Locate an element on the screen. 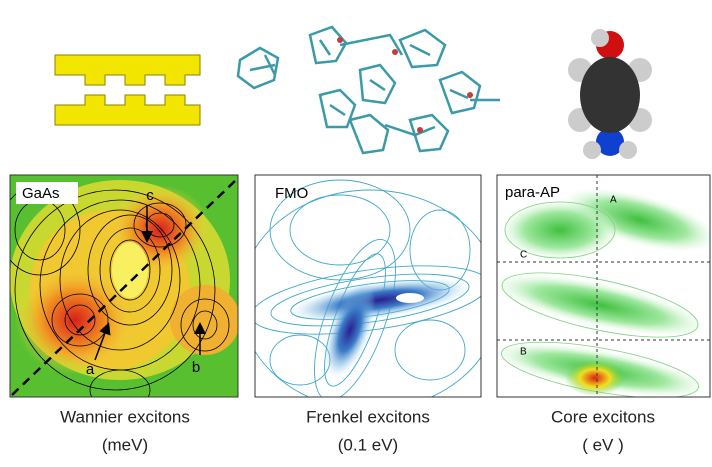  annotation: B is located at coordinates (523, 352).